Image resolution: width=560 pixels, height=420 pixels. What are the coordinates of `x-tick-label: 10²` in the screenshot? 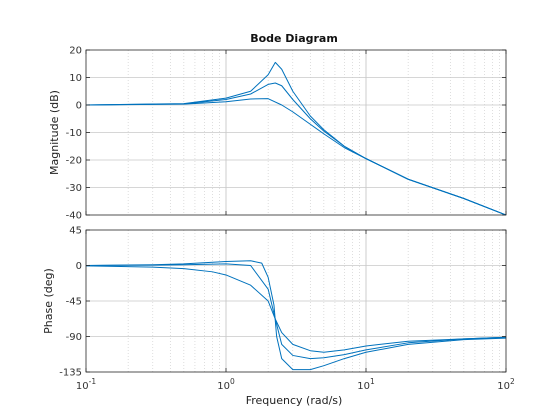 It's located at (506, 384).